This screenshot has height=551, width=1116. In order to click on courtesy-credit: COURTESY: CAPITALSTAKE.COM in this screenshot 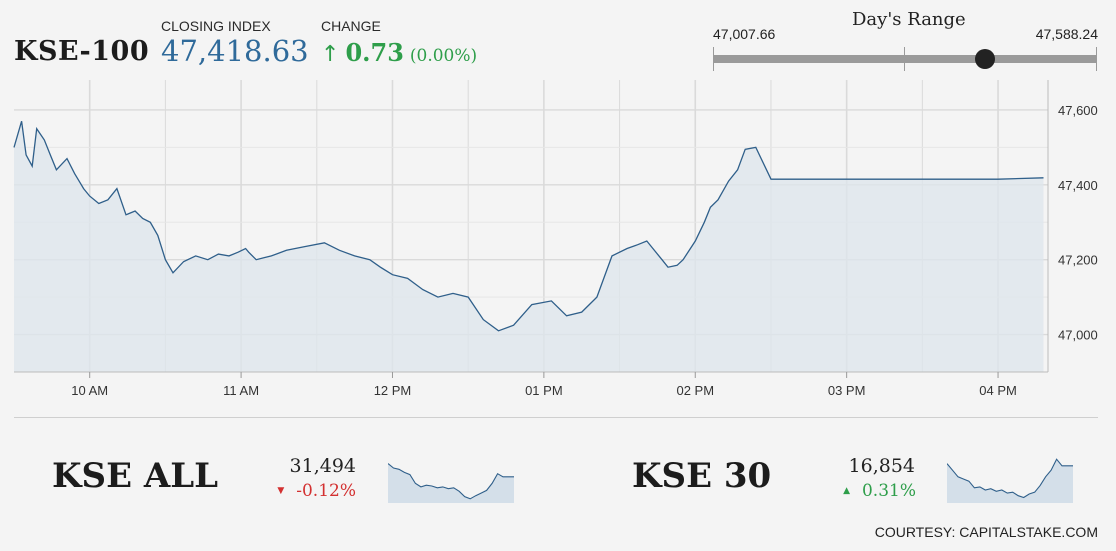, I will do `click(986, 532)`.